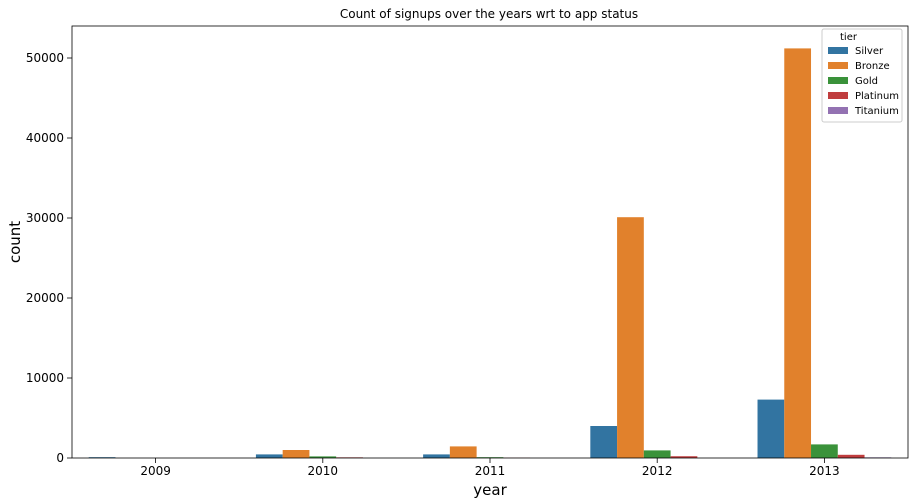 The width and height of the screenshot is (915, 504). I want to click on y-tick-label: 50000, so click(45, 58).